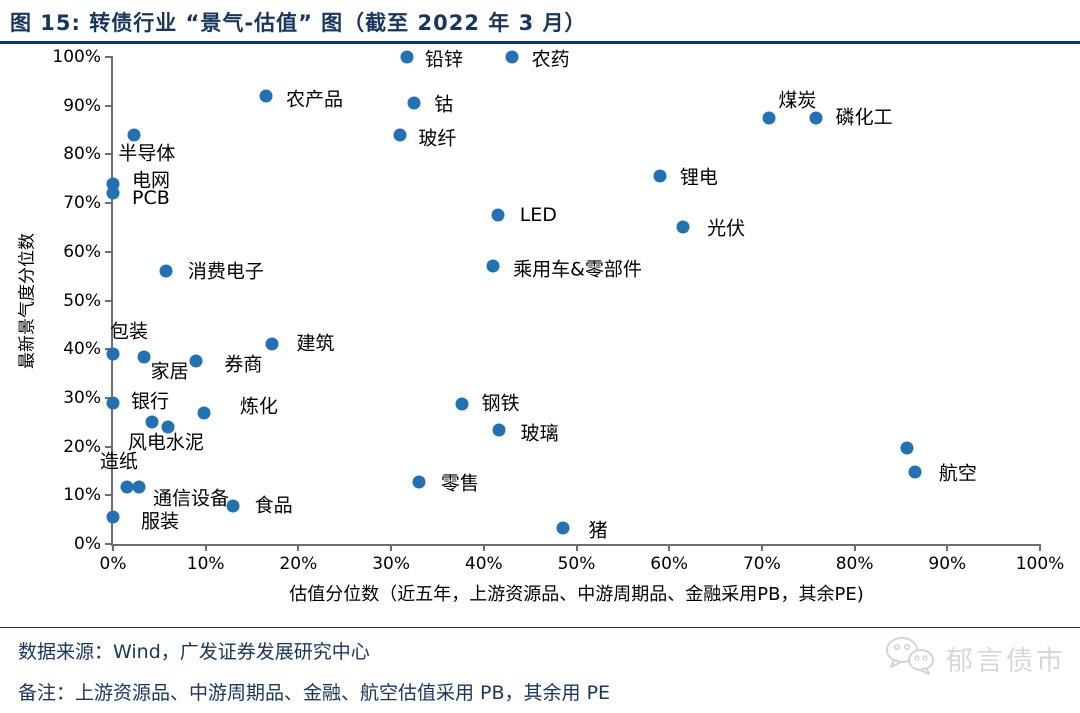 The width and height of the screenshot is (1080, 713). What do you see at coordinates (147, 153) in the screenshot?
I see `point-label: 半导体` at bounding box center [147, 153].